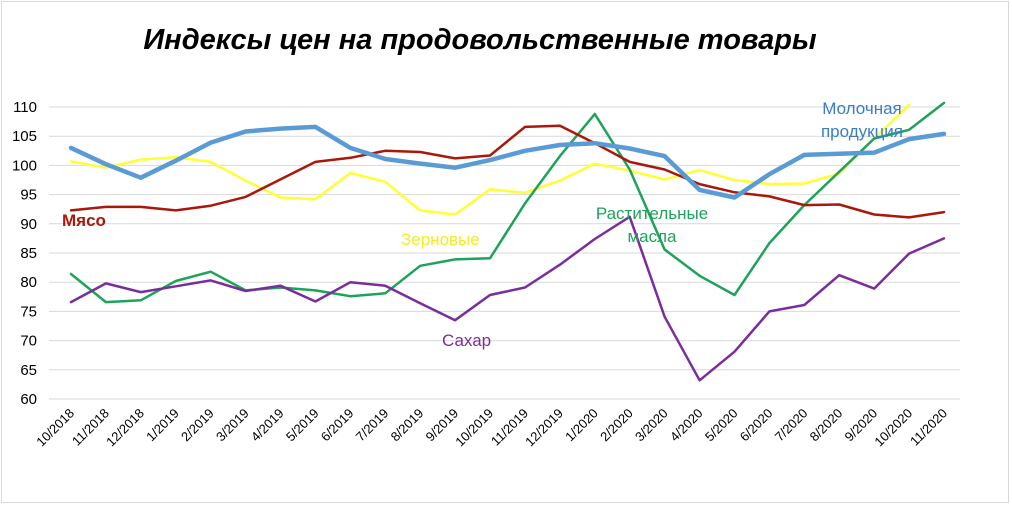  I want to click on y-tick-label: 70, so click(28, 341).